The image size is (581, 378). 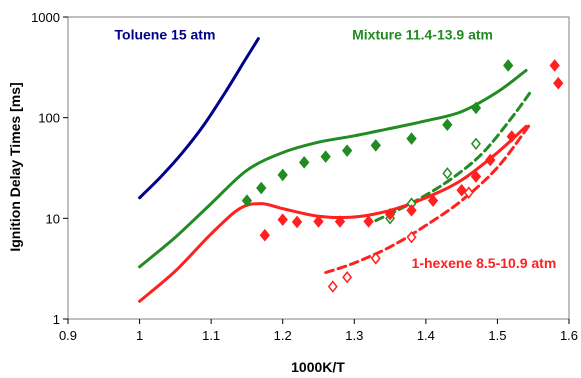 What do you see at coordinates (318, 367) in the screenshot?
I see `x-axis-title: 1000K/T` at bounding box center [318, 367].